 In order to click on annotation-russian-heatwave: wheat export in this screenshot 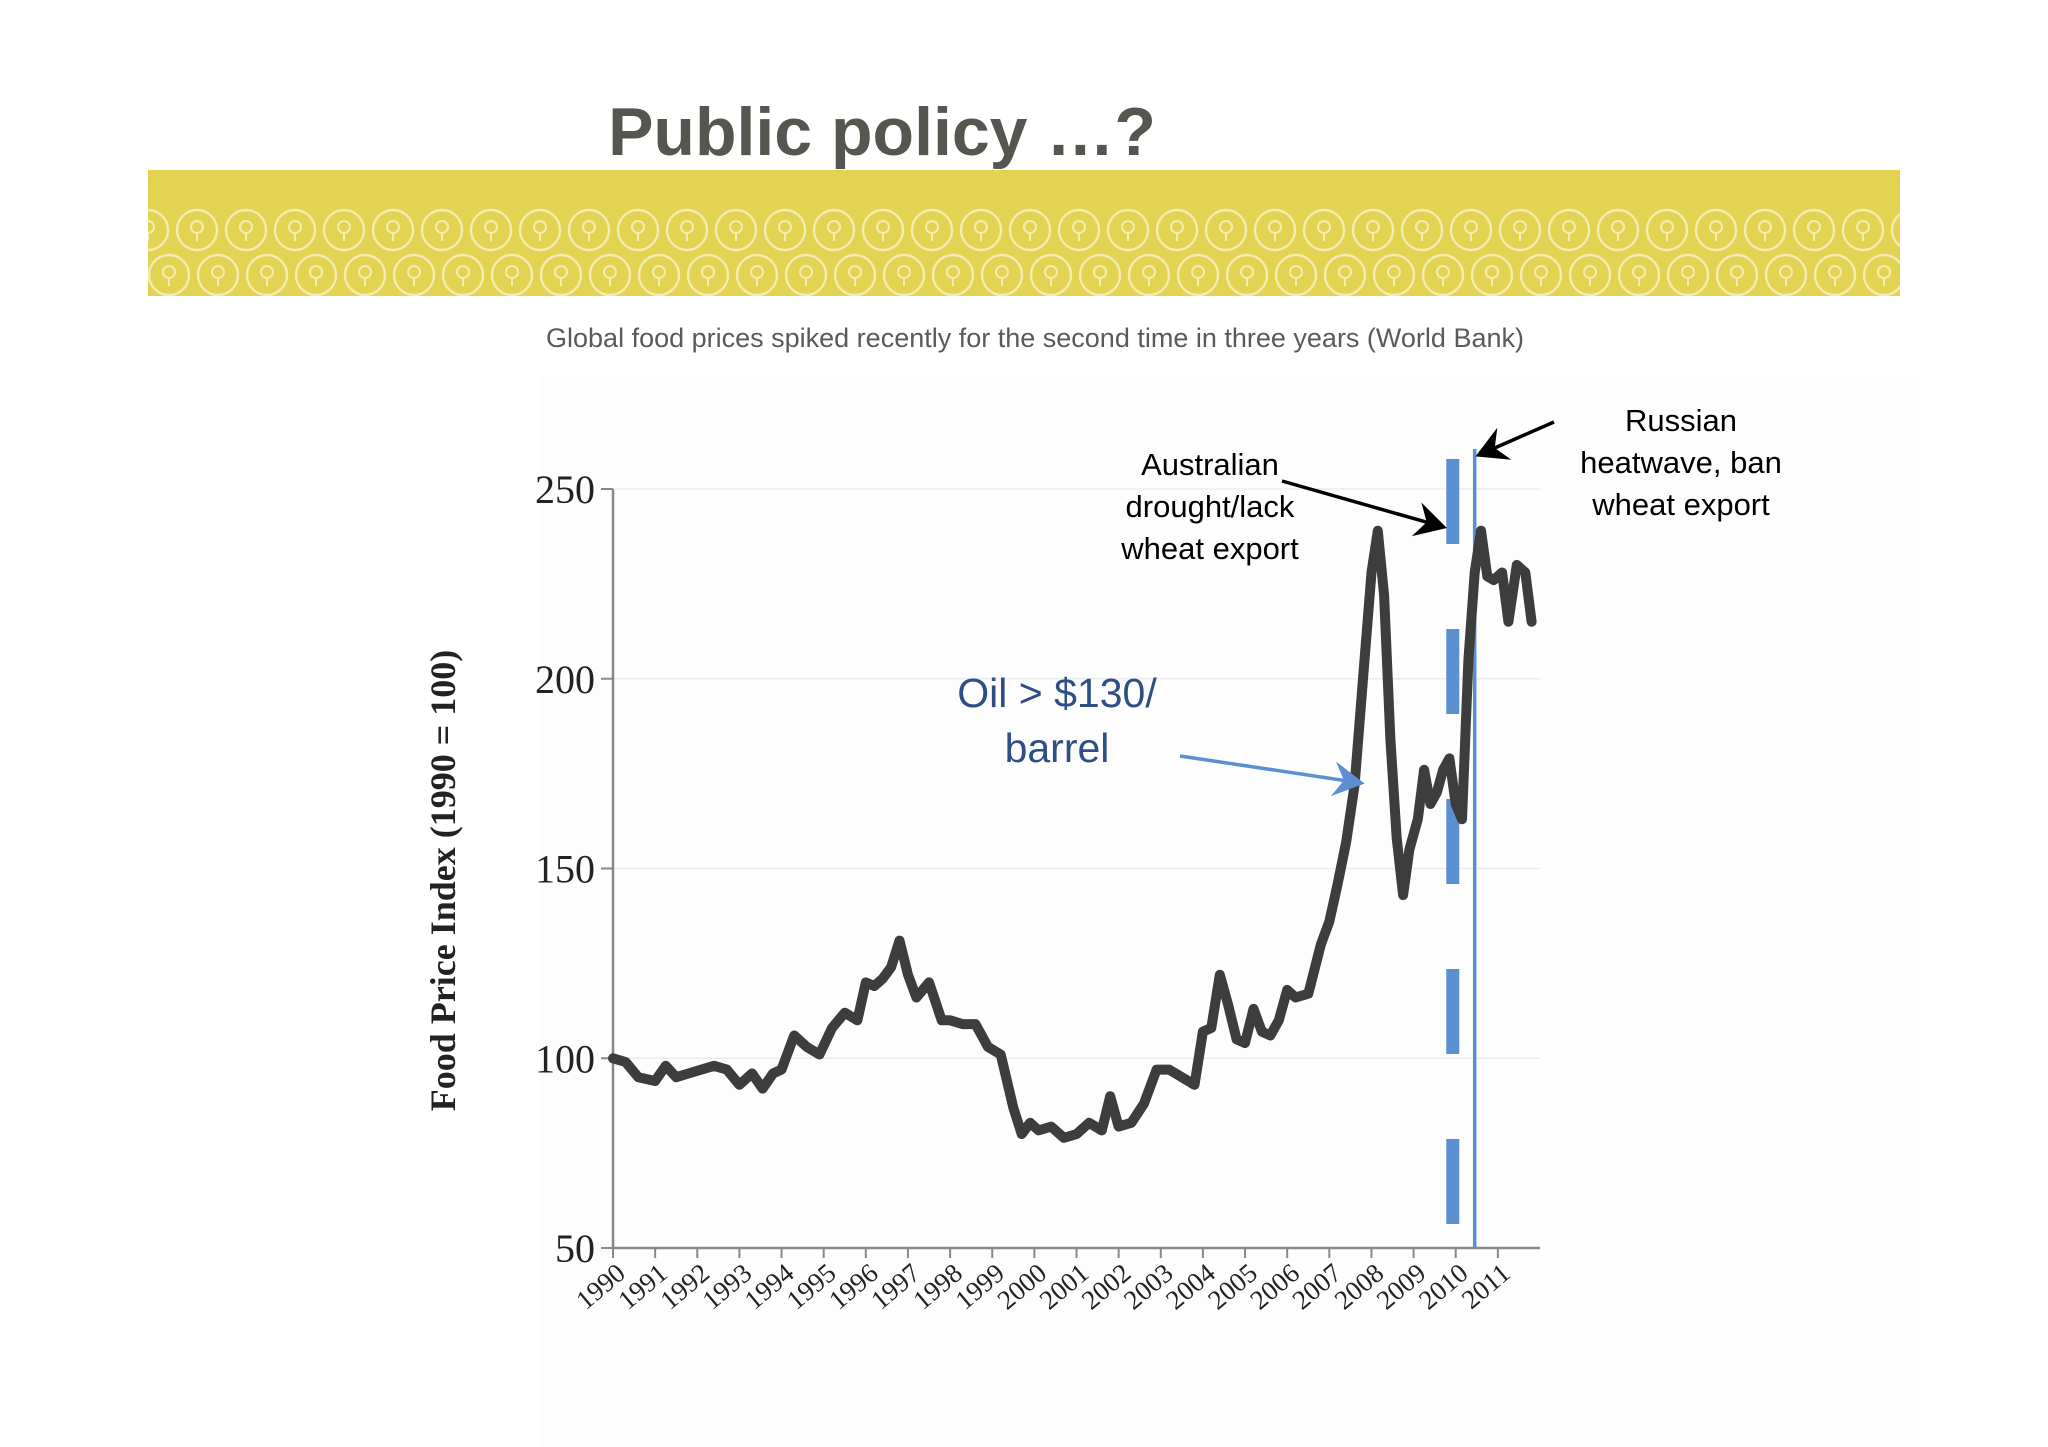, I will do `click(1680, 504)`.